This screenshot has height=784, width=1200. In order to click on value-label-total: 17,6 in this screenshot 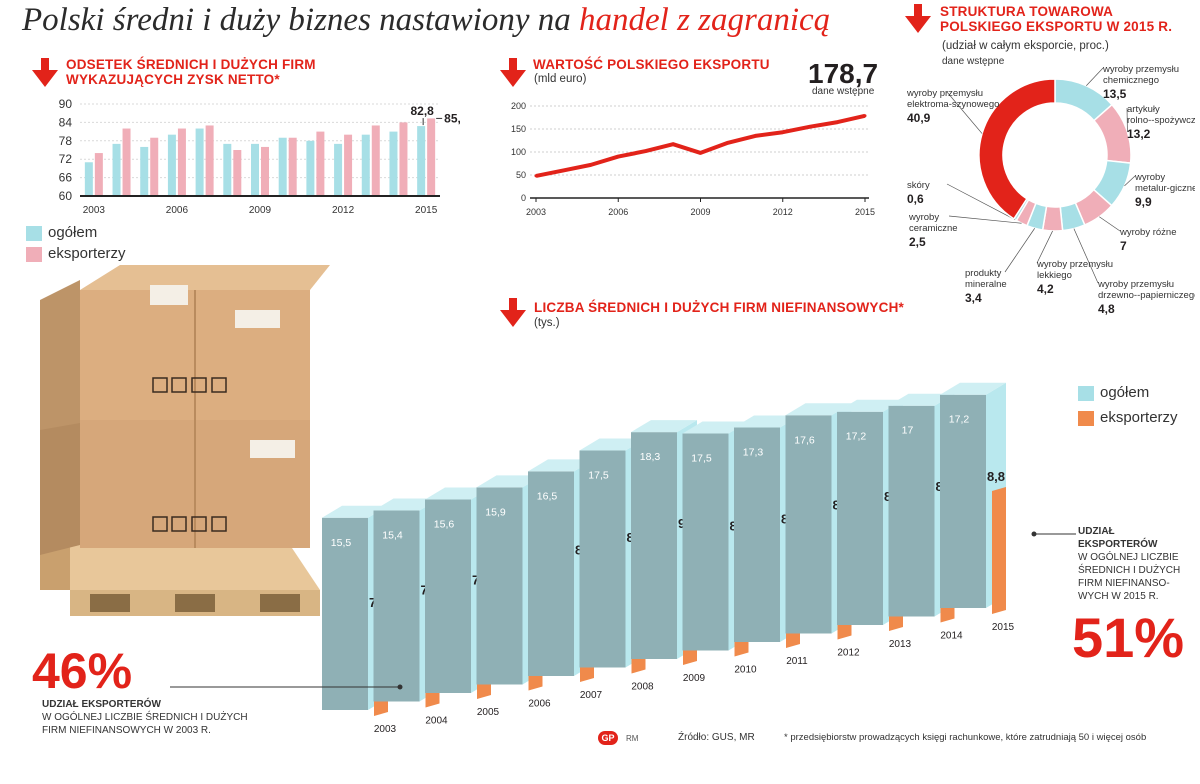, I will do `click(804, 440)`.